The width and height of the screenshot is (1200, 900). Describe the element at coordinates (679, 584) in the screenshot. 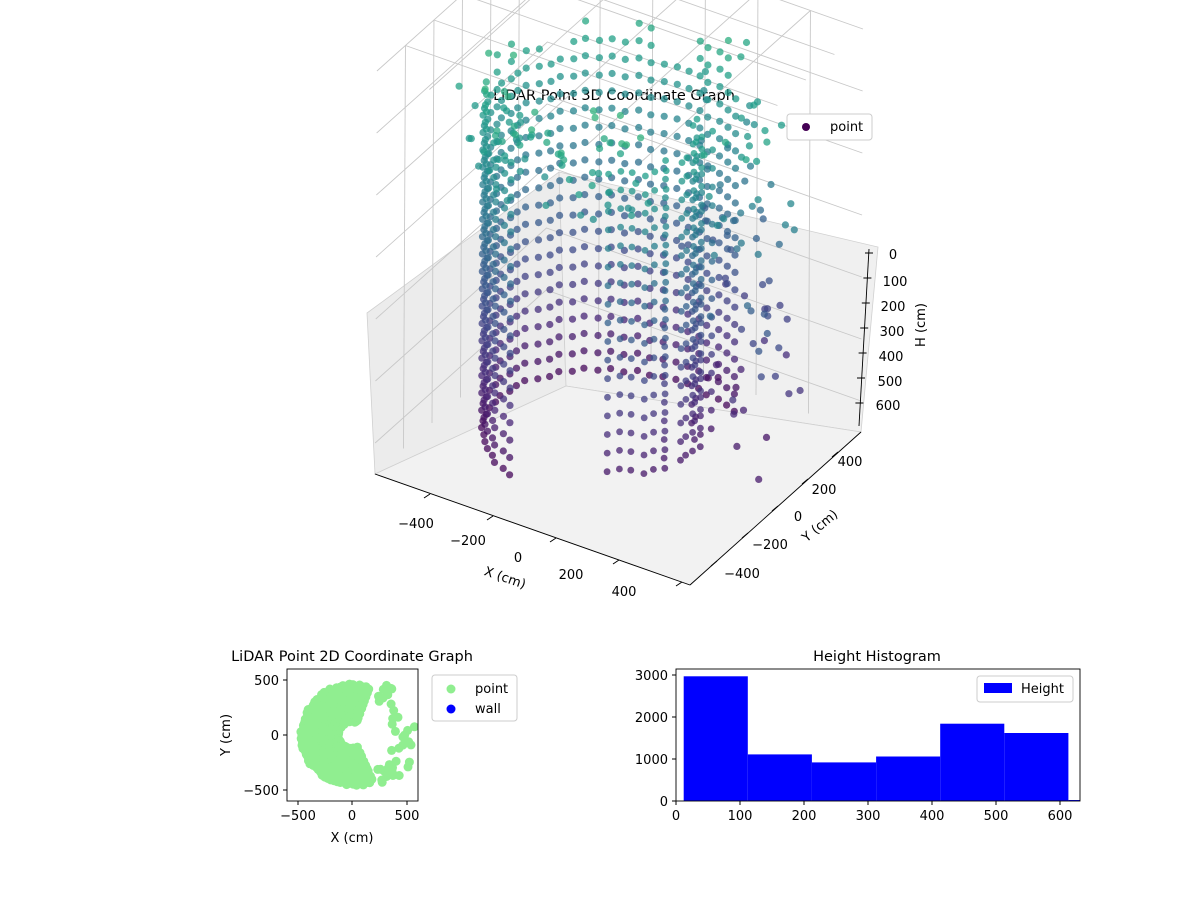

I see `x-tick-mark` at that location.